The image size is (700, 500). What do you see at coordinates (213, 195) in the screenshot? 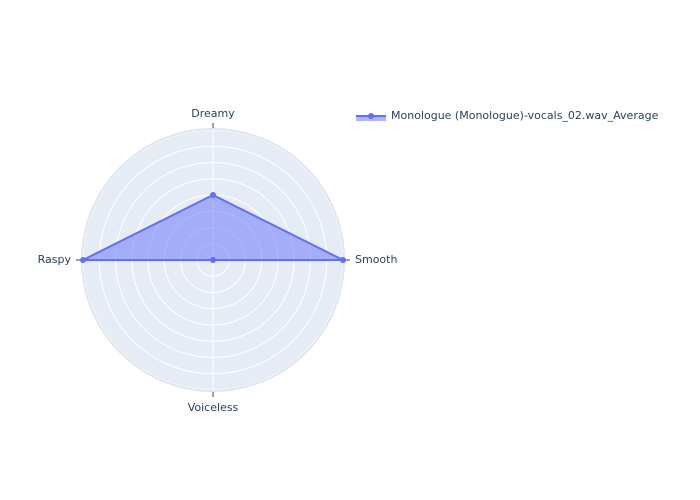
I see `data-point-dreamy` at bounding box center [213, 195].